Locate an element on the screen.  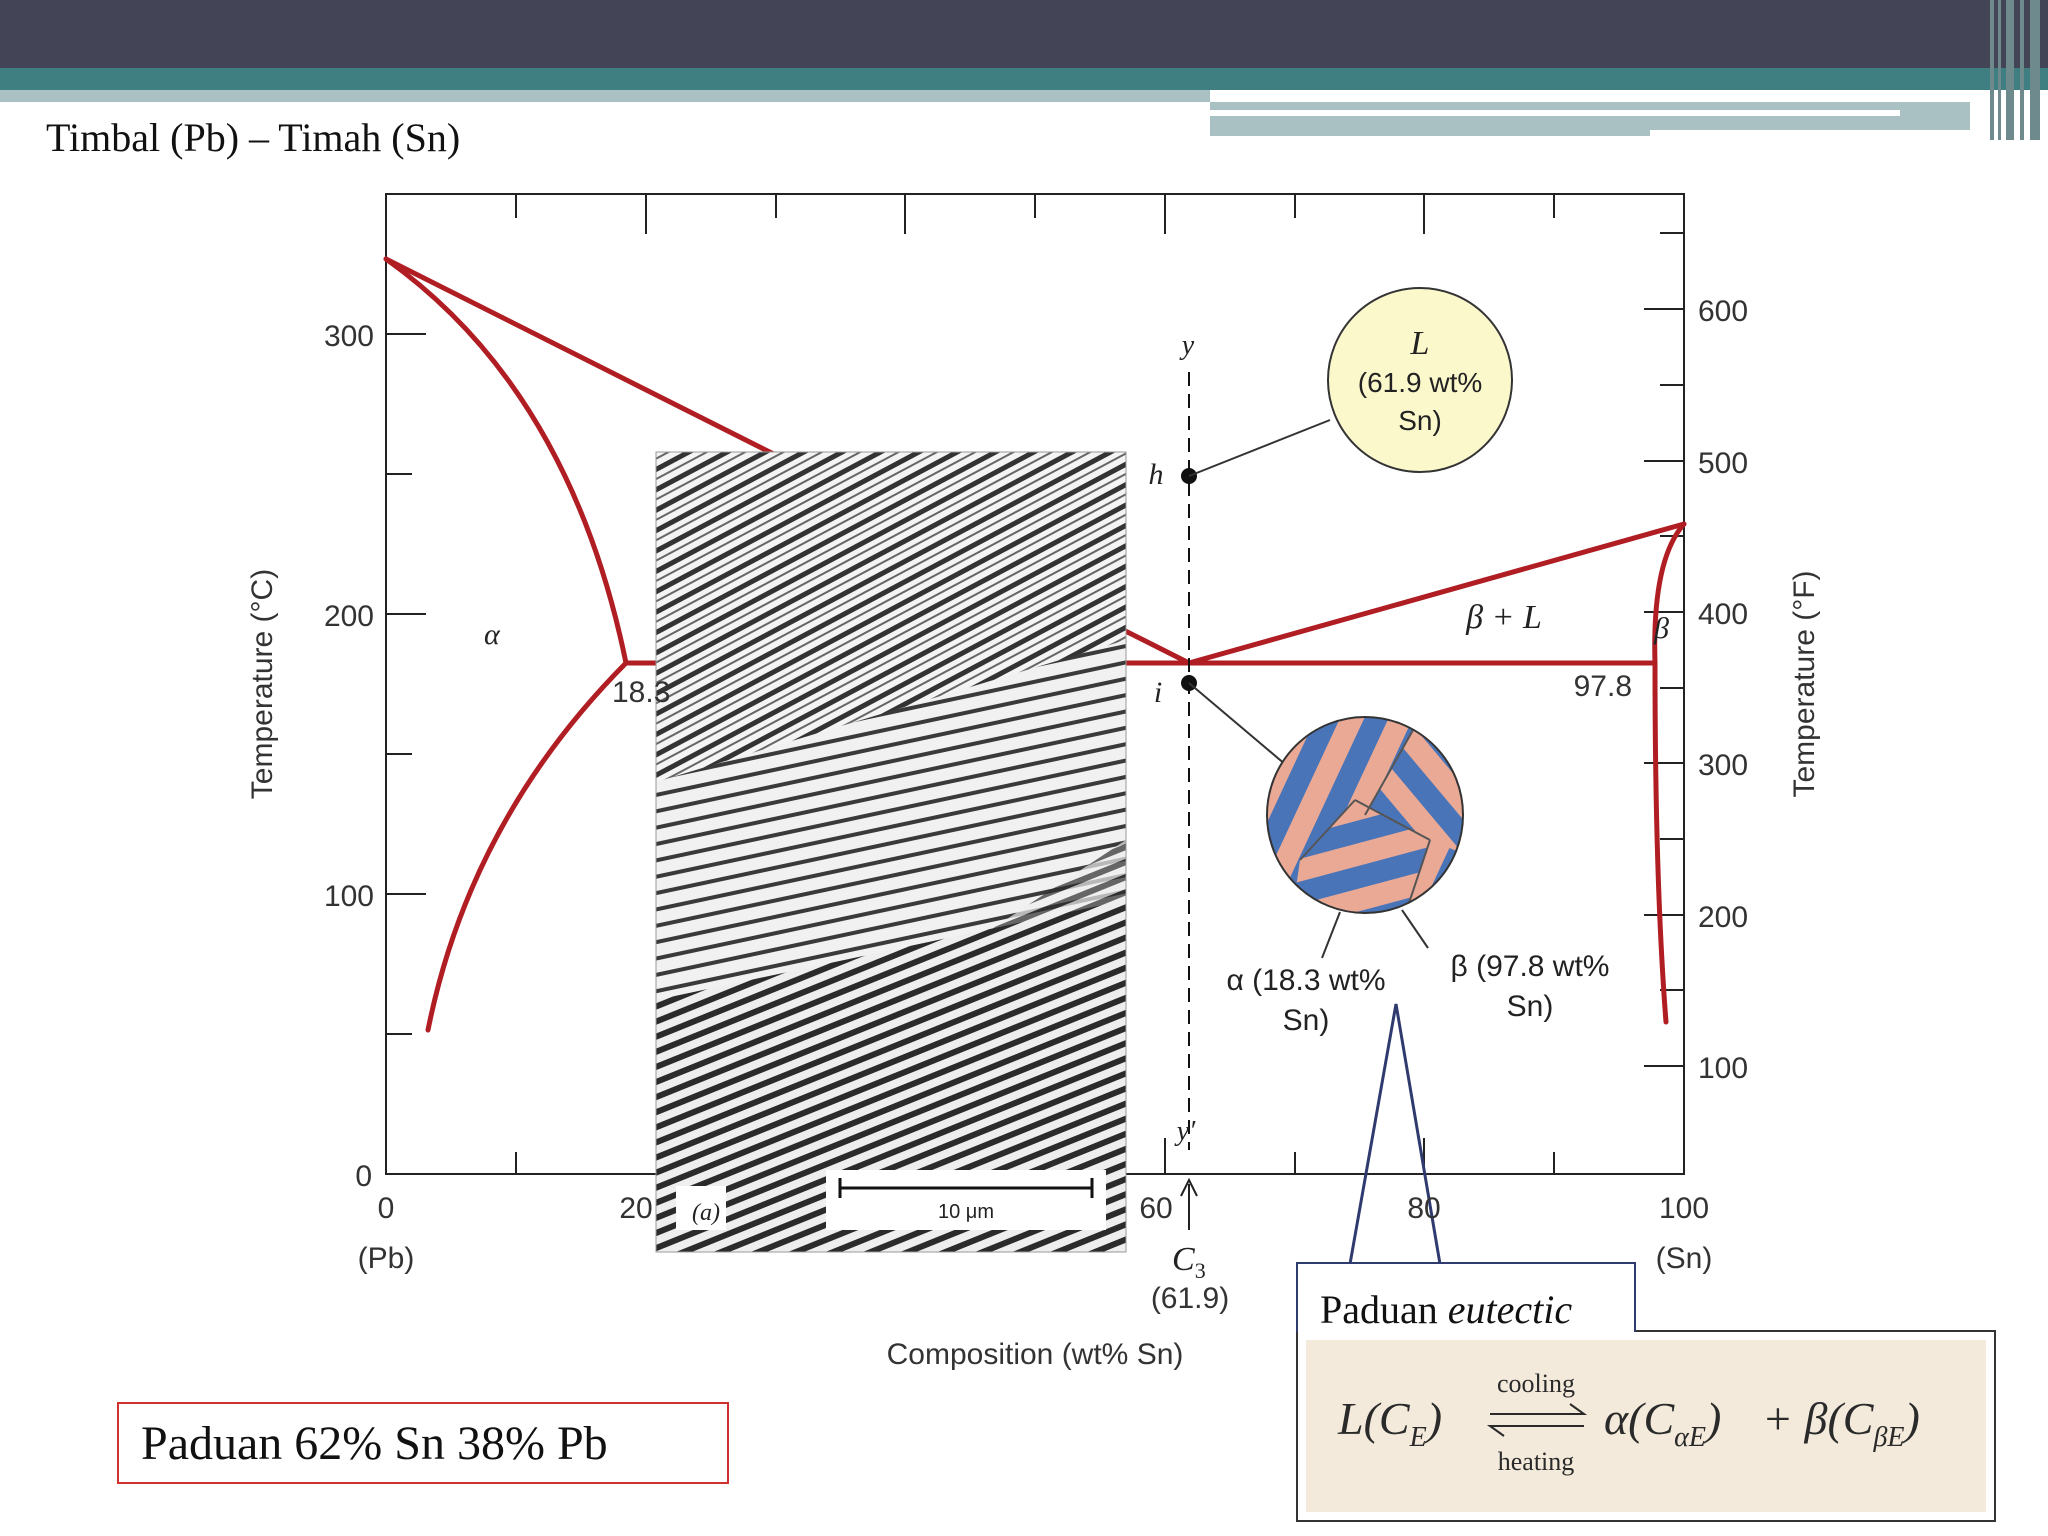
c3-label: C3 is located at coordinates (1189, 1262).